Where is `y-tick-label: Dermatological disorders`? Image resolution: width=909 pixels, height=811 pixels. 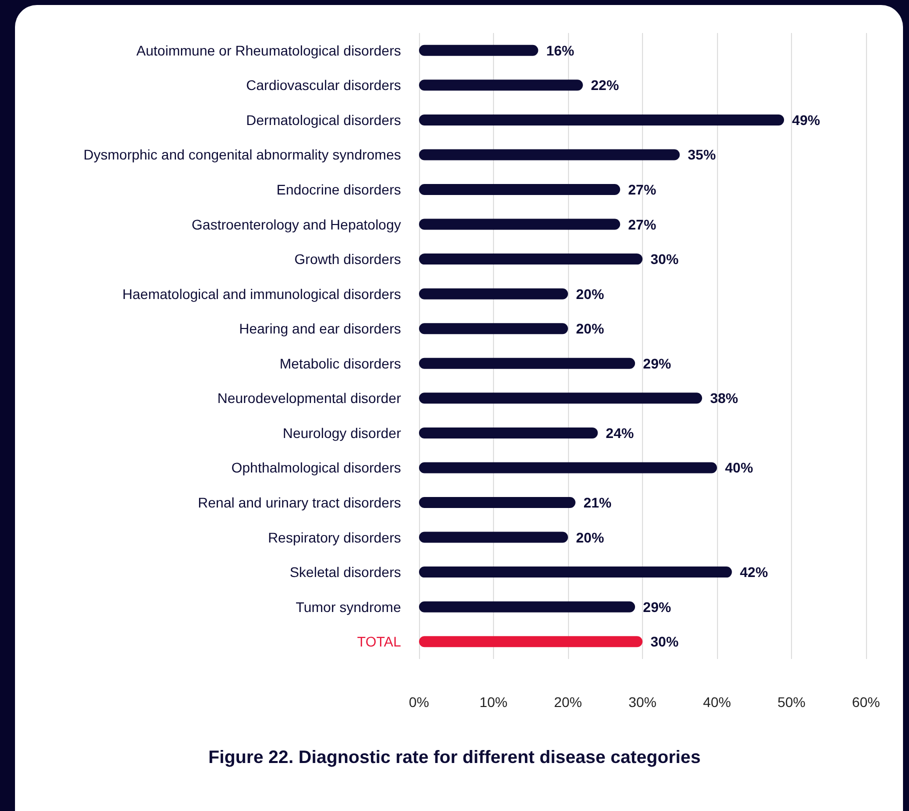
y-tick-label: Dermatological disorders is located at coordinates (323, 120).